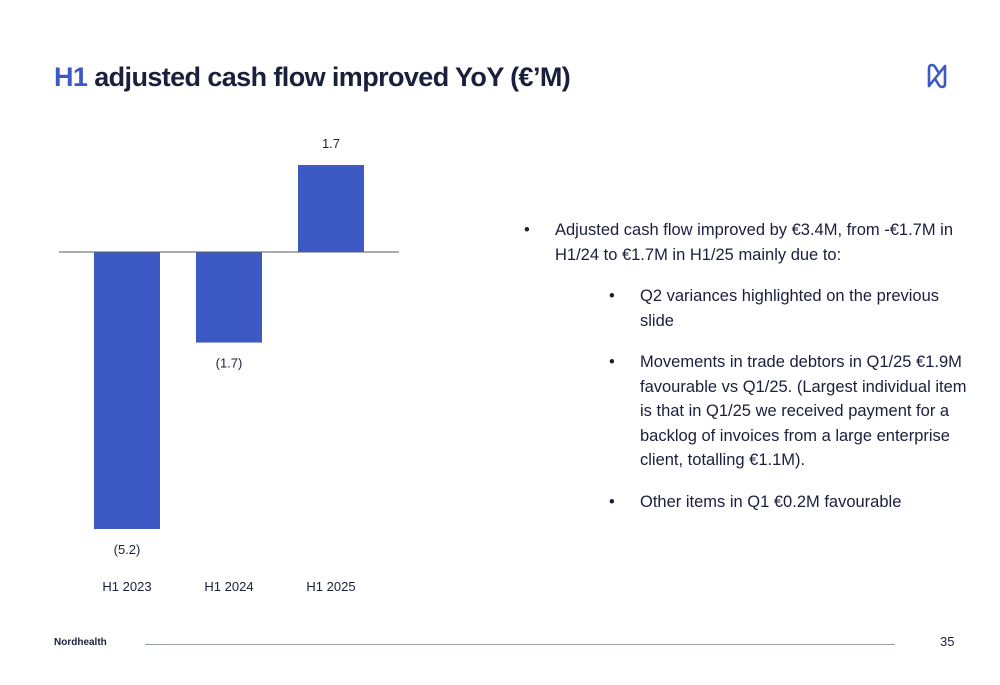 This screenshot has height=685, width=1000. Describe the element at coordinates (80, 642) in the screenshot. I see `footer-brand: Nordhealth` at that location.